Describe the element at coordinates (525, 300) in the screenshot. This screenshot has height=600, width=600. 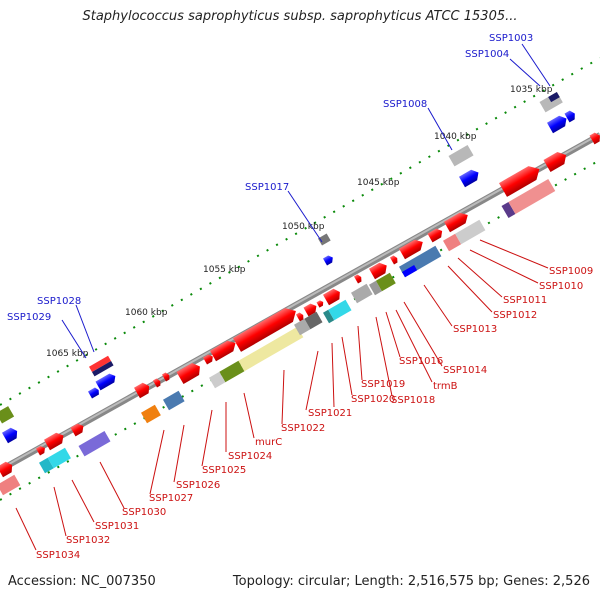
I see `gene-label: SSP1011` at that location.